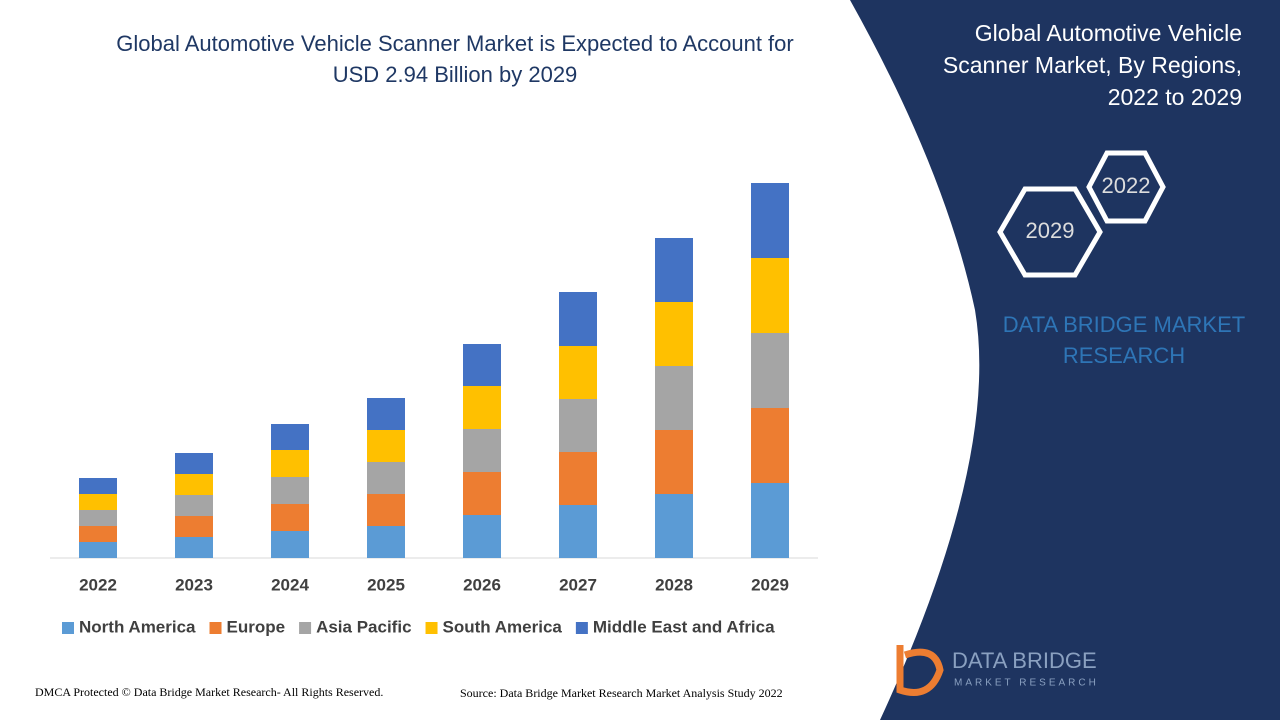 This screenshot has height=725, width=1280. Describe the element at coordinates (770, 584) in the screenshot. I see `x-tick-label: 2029` at that location.